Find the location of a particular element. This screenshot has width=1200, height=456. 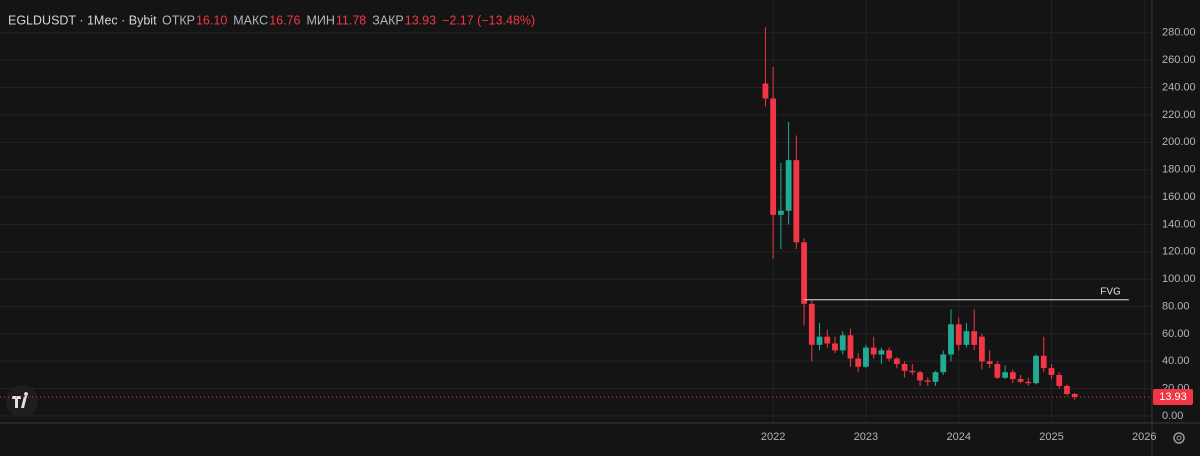

y-tick-label: 0.00 is located at coordinates (1172, 416).